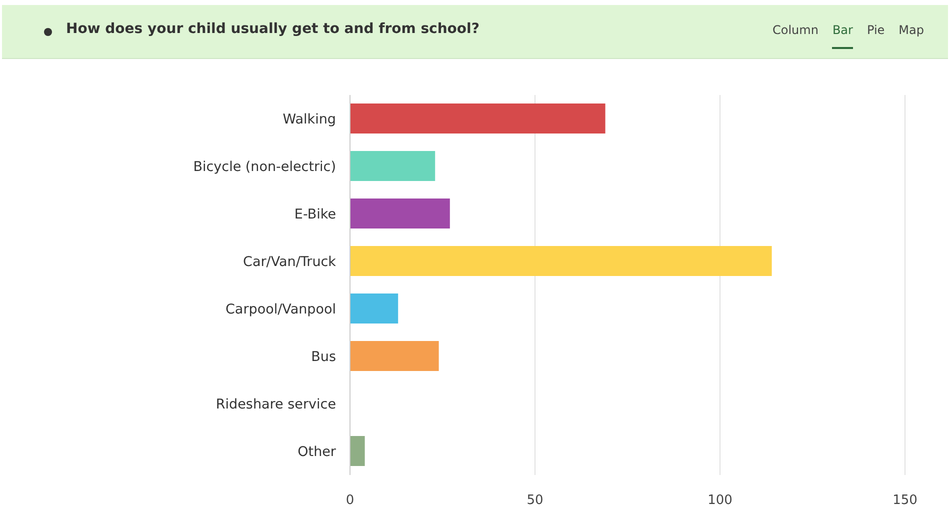 Image resolution: width=950 pixels, height=529 pixels. Describe the element at coordinates (905, 500) in the screenshot. I see `x-tick-label: 150` at that location.